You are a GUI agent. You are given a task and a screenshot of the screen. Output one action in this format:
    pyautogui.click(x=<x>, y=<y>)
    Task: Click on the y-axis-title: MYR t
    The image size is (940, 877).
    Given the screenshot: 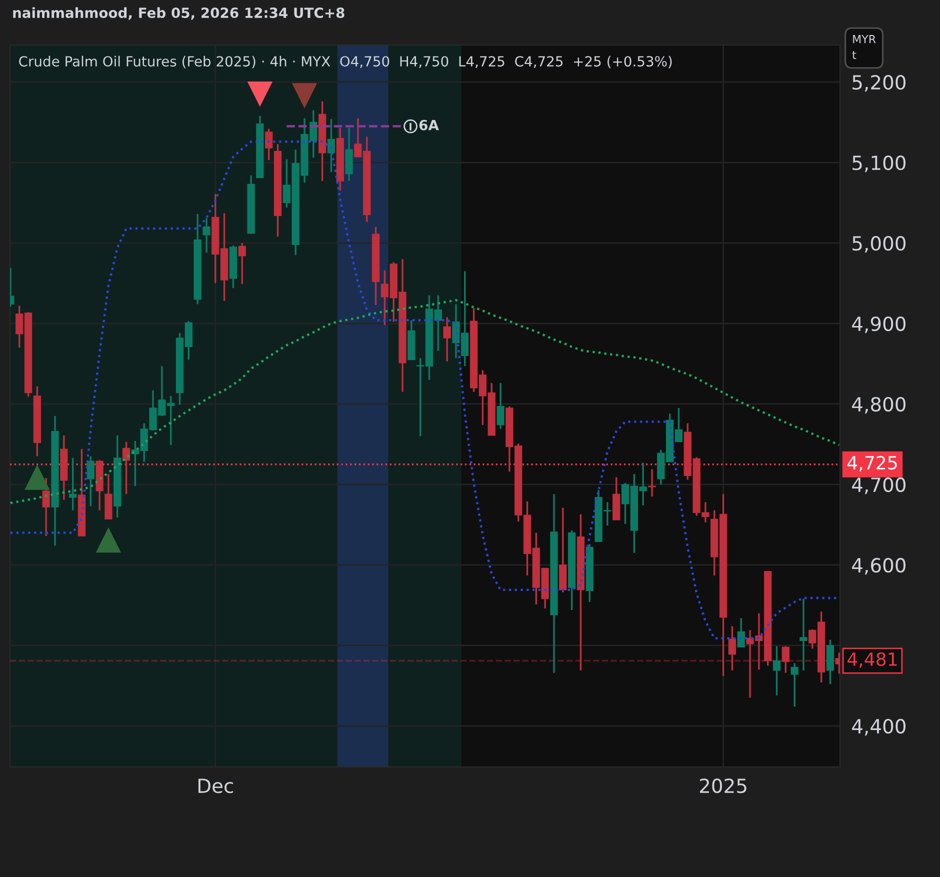 What is the action you would take?
    pyautogui.click(x=864, y=47)
    